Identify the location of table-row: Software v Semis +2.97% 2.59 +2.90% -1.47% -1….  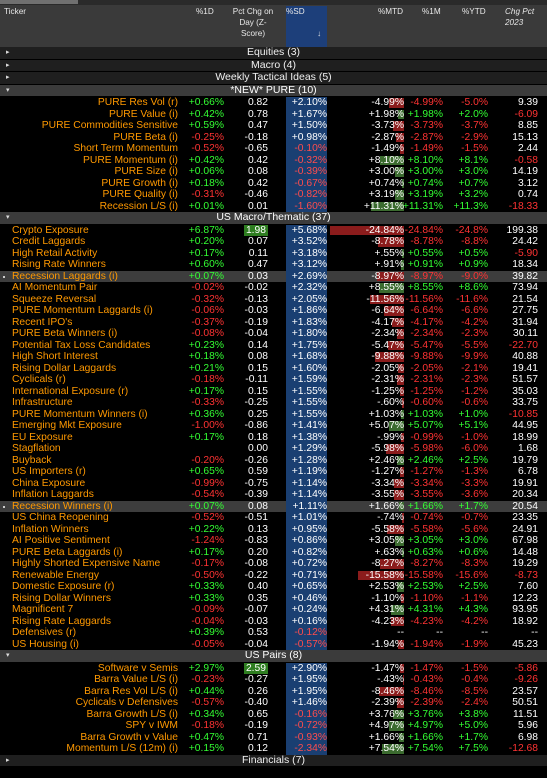
(273, 668).